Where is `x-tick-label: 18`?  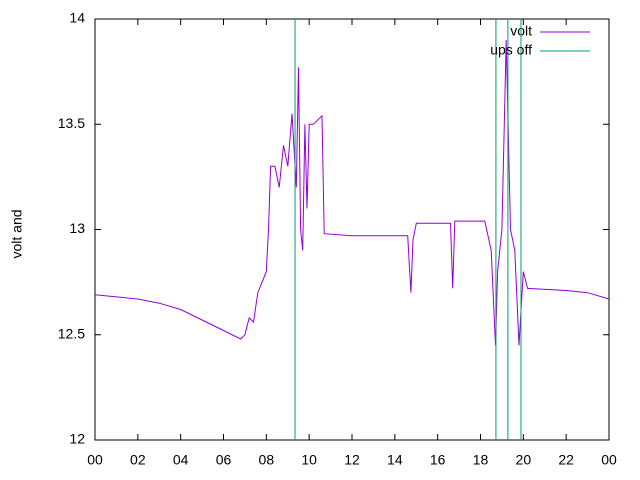
x-tick-label: 18 is located at coordinates (481, 460).